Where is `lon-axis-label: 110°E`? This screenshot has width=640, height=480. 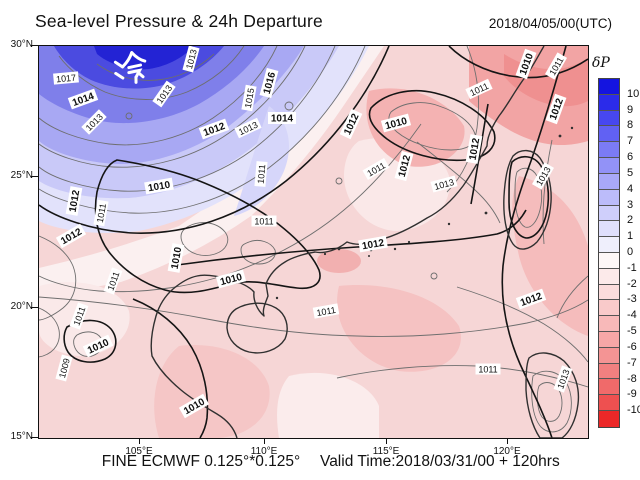
lon-axis-label: 110°E is located at coordinates (264, 451).